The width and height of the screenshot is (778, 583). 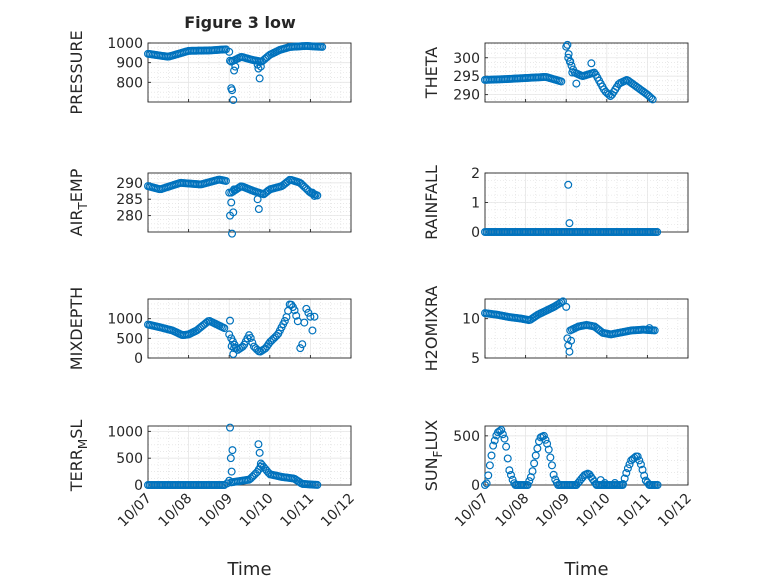 What do you see at coordinates (472, 511) in the screenshot?
I see `x-tick-label: 10/07` at bounding box center [472, 511].